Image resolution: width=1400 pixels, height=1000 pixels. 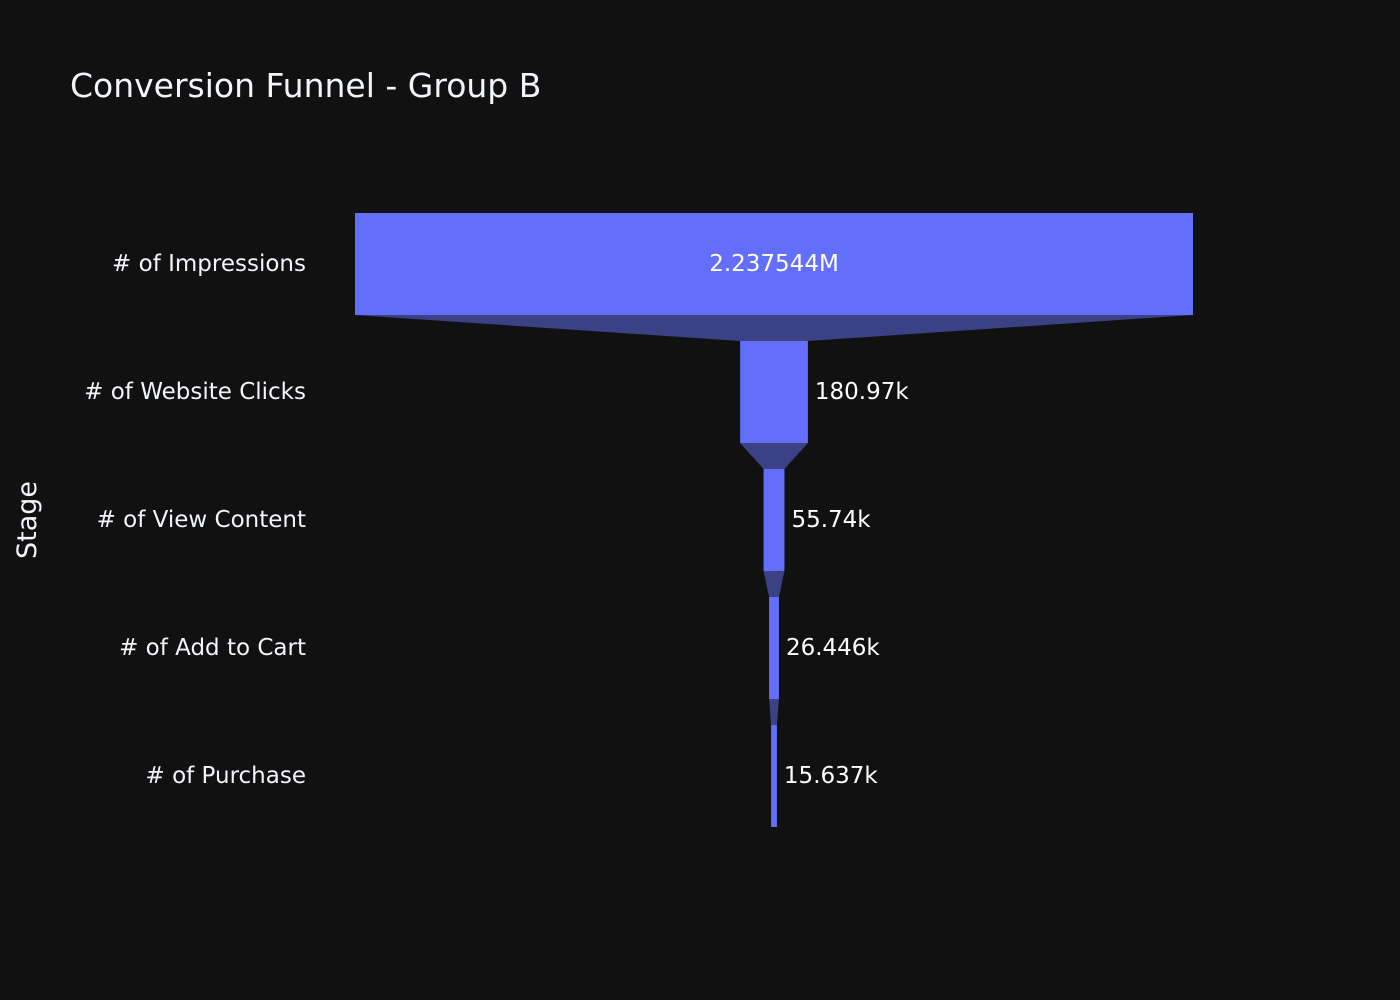 What do you see at coordinates (831, 520) in the screenshot?
I see `value-label: 55.74k` at bounding box center [831, 520].